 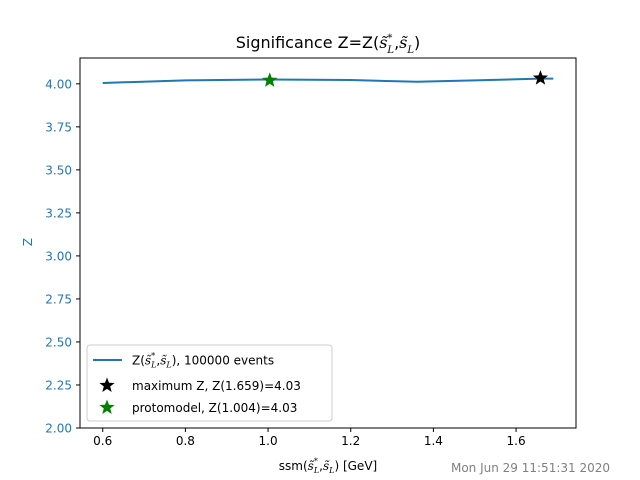 I want to click on protomodel-star-marker, so click(x=270, y=79).